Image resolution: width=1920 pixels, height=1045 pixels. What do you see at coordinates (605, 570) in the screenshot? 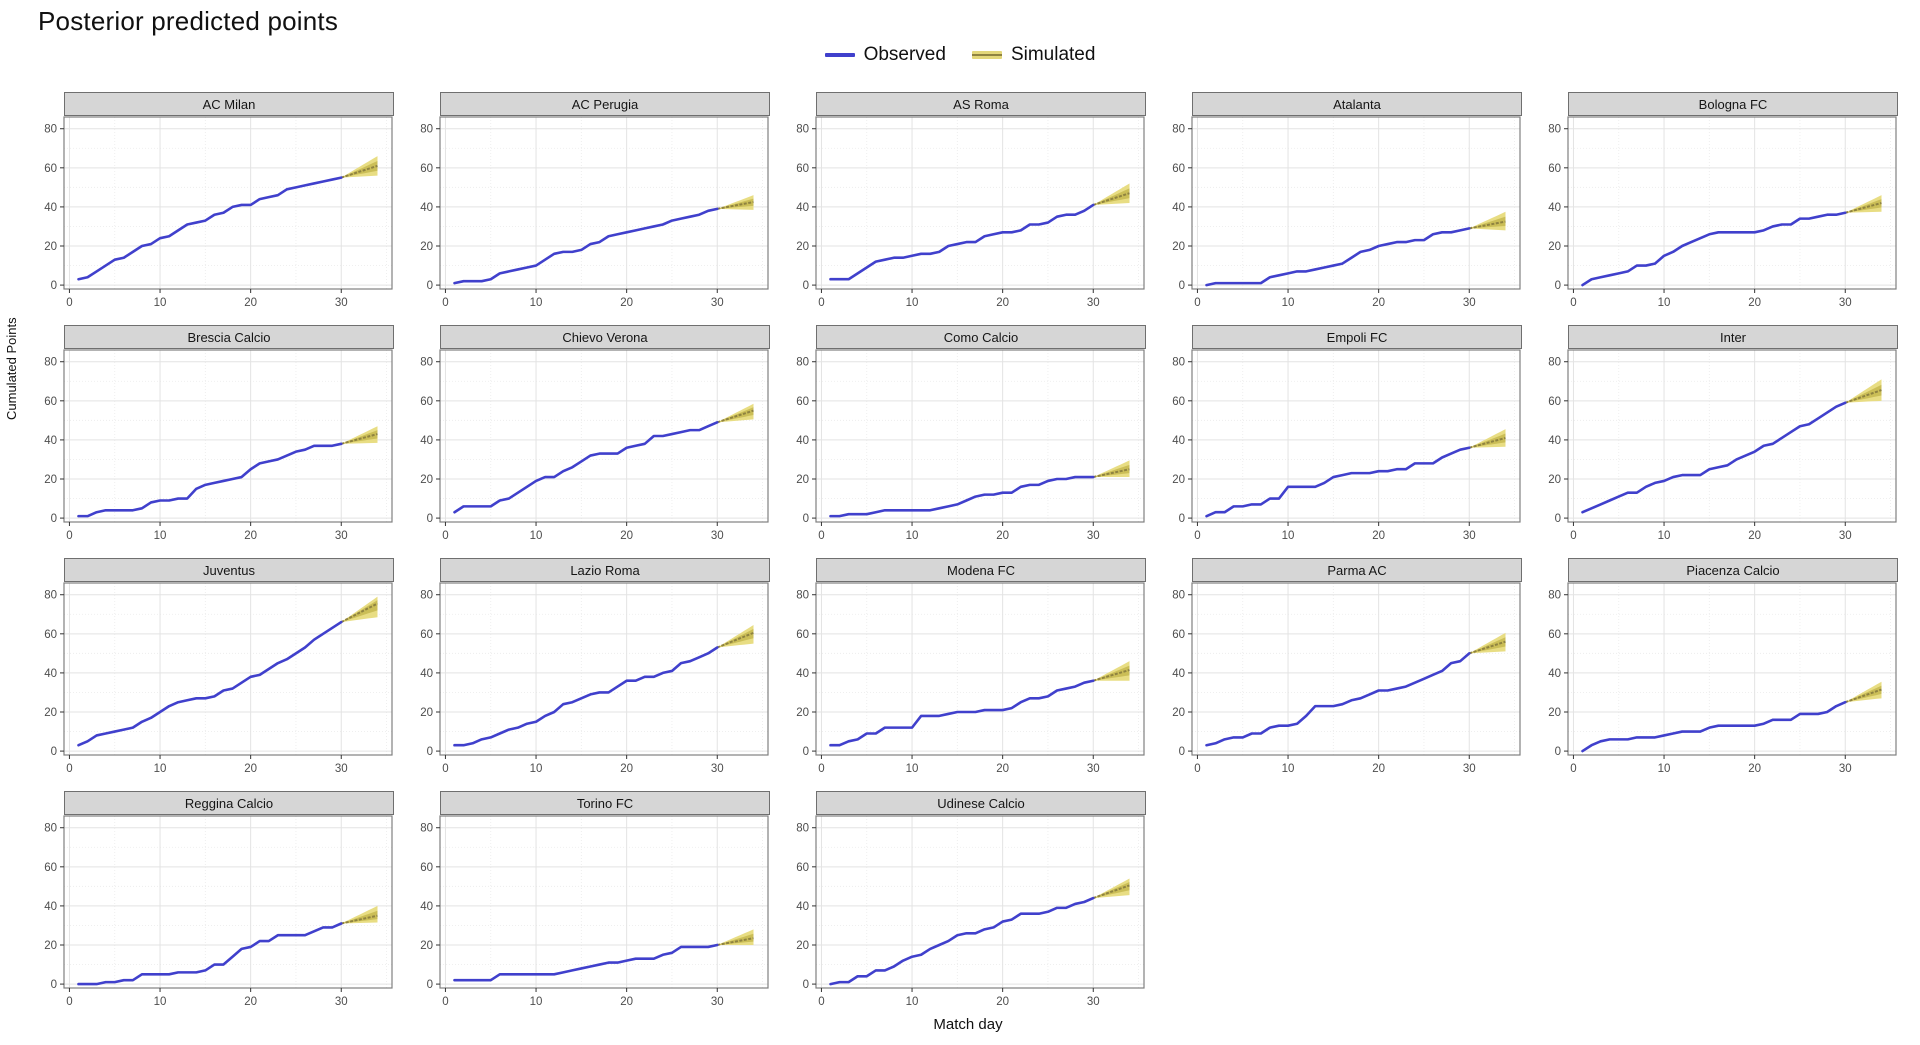
I see `facet-strip-label: Lazio Roma` at bounding box center [605, 570].